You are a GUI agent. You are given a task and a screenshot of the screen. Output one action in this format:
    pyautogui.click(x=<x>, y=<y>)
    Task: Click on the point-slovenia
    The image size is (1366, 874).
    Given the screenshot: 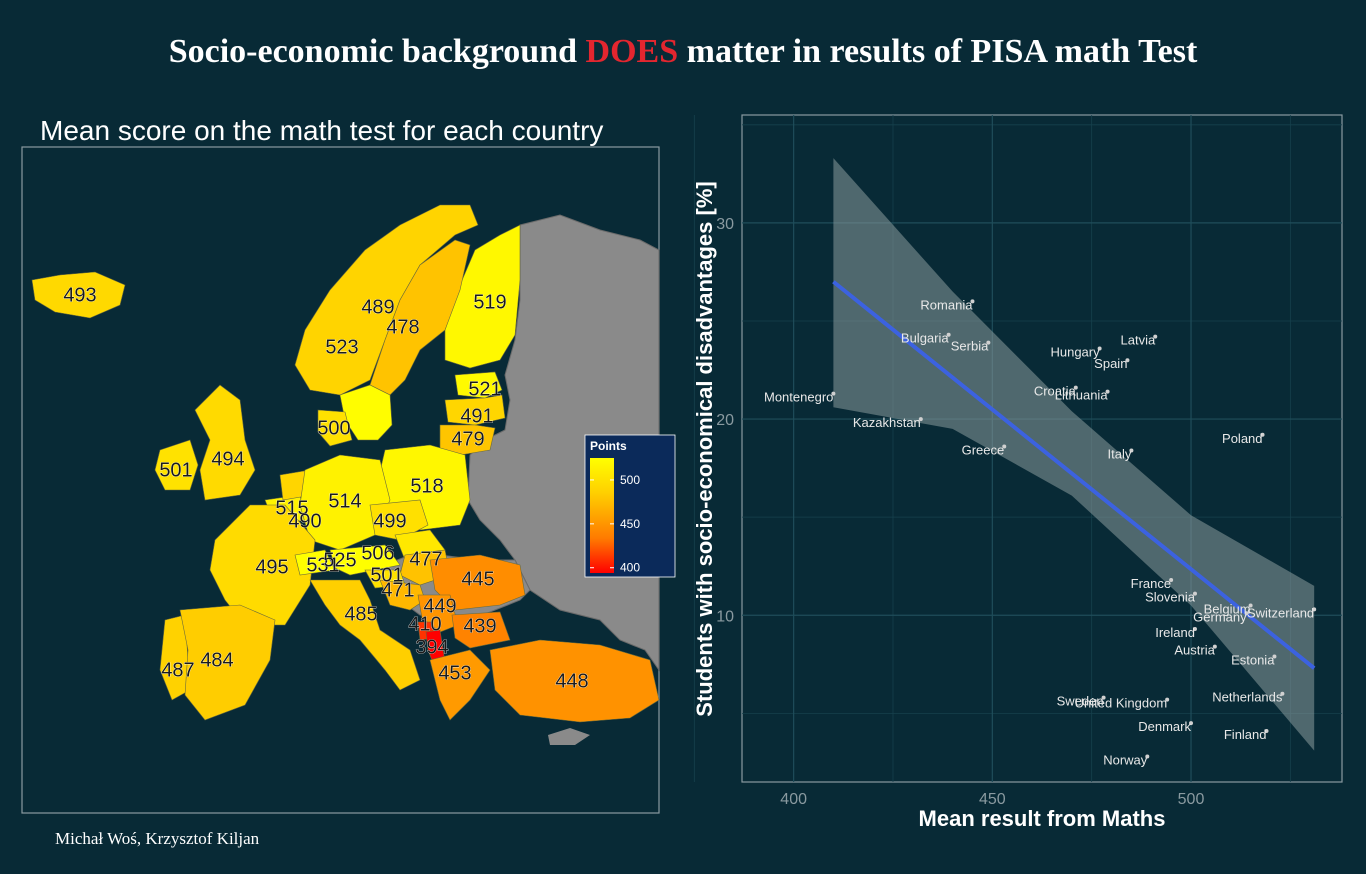 What is the action you would take?
    pyautogui.click(x=1194, y=593)
    